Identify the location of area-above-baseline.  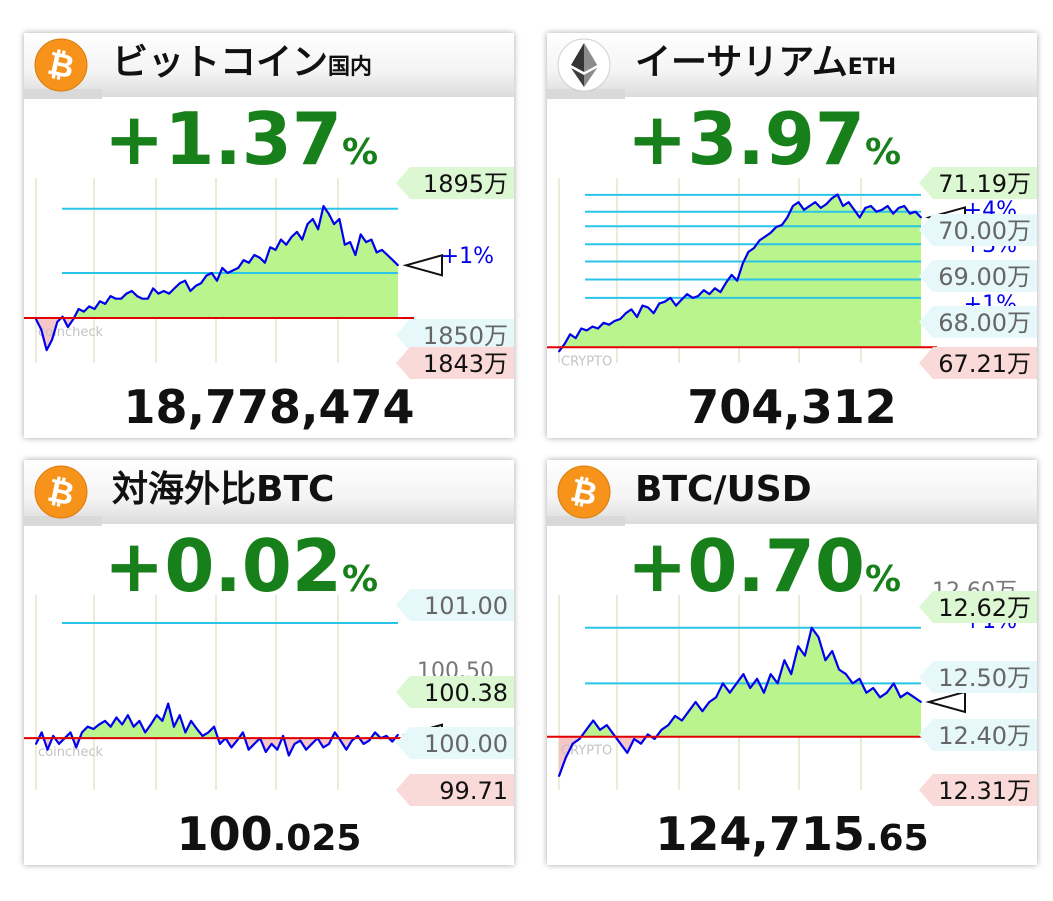
(217, 262).